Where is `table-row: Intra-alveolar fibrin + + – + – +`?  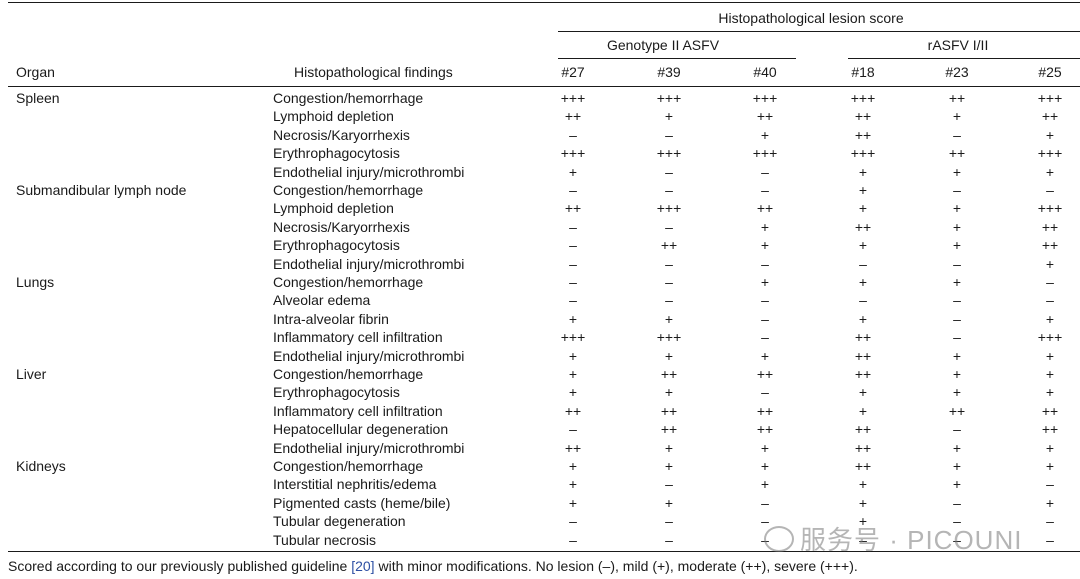 table-row: Intra-alveolar fibrin + + – + – + is located at coordinates (540, 319).